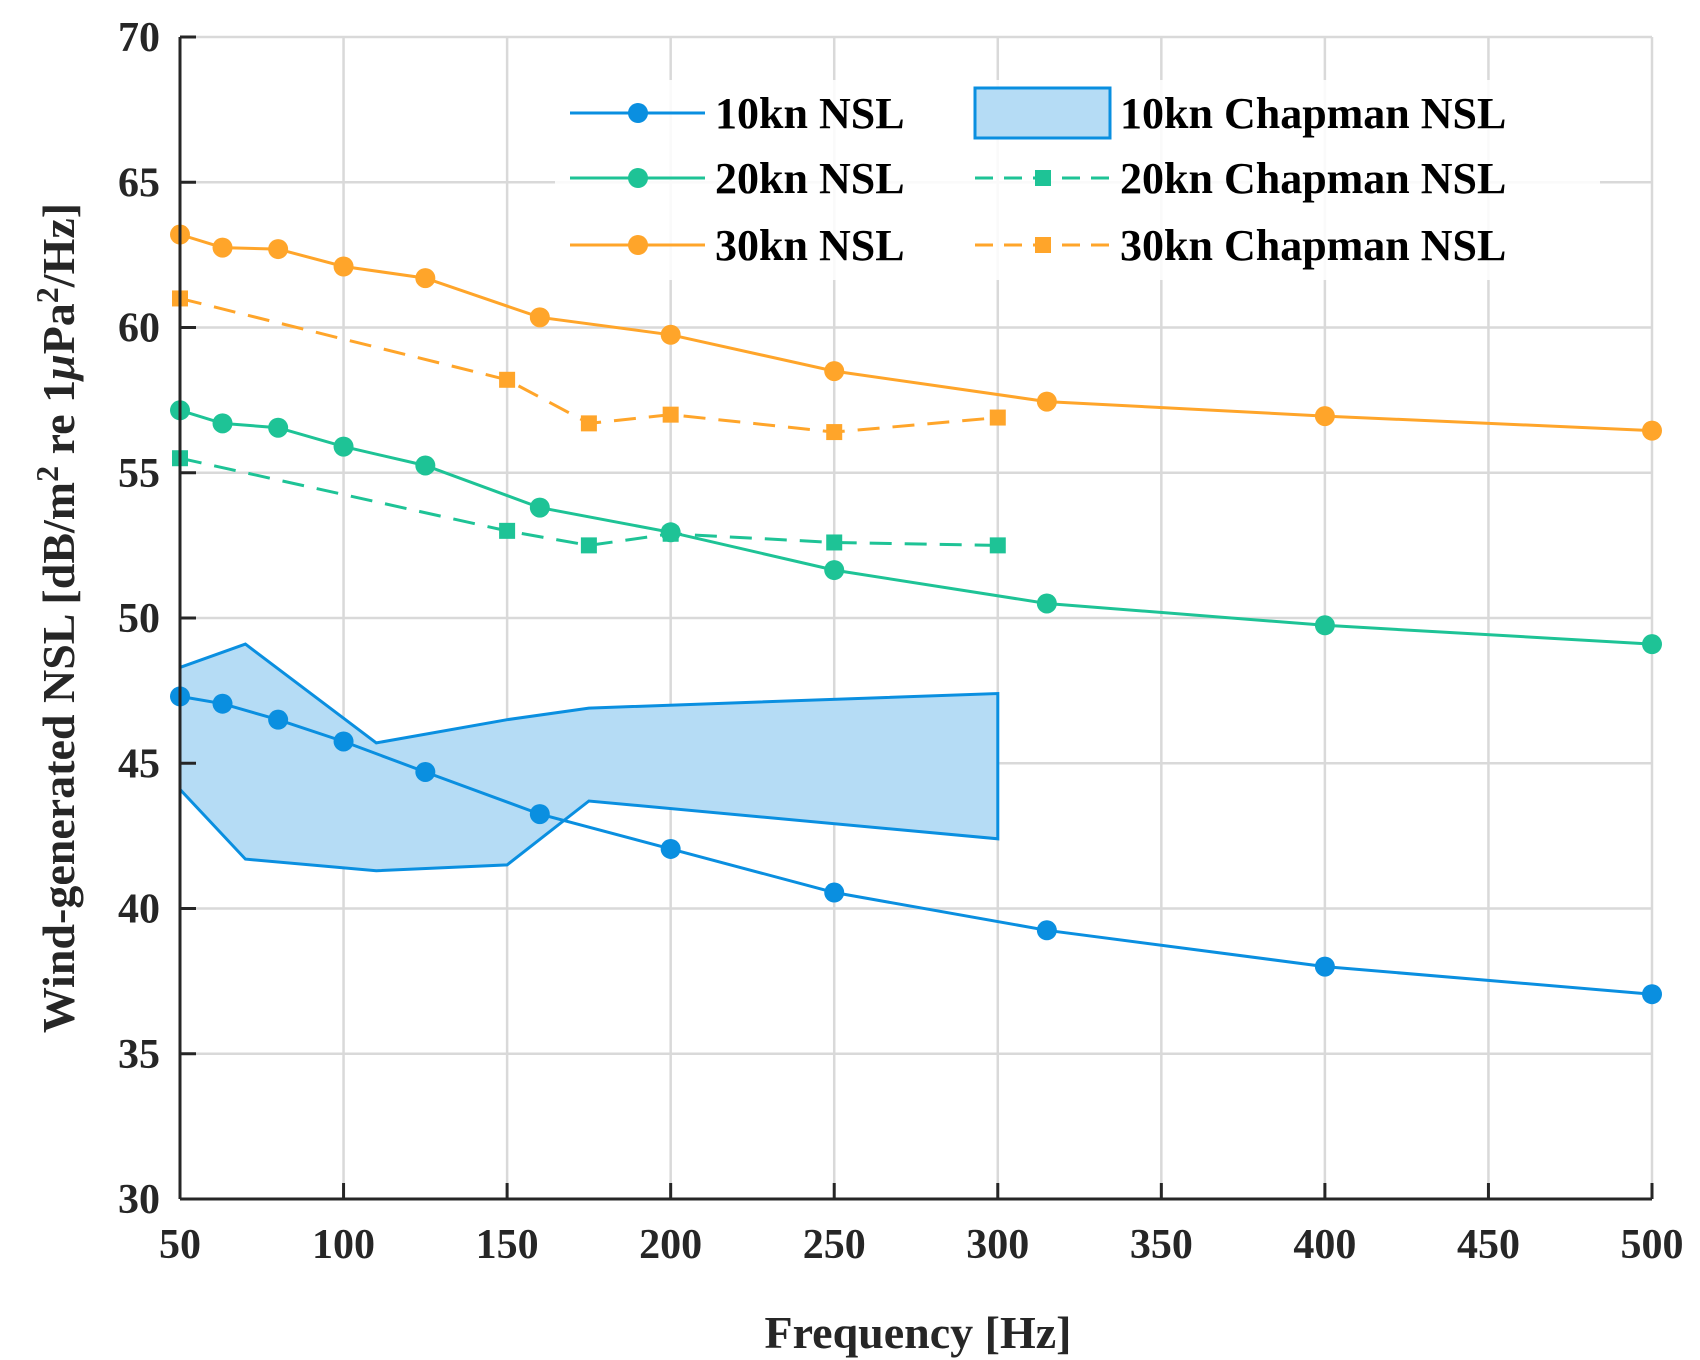 The height and width of the screenshot is (1360, 1700). I want to click on chapman-band, so click(589, 757).